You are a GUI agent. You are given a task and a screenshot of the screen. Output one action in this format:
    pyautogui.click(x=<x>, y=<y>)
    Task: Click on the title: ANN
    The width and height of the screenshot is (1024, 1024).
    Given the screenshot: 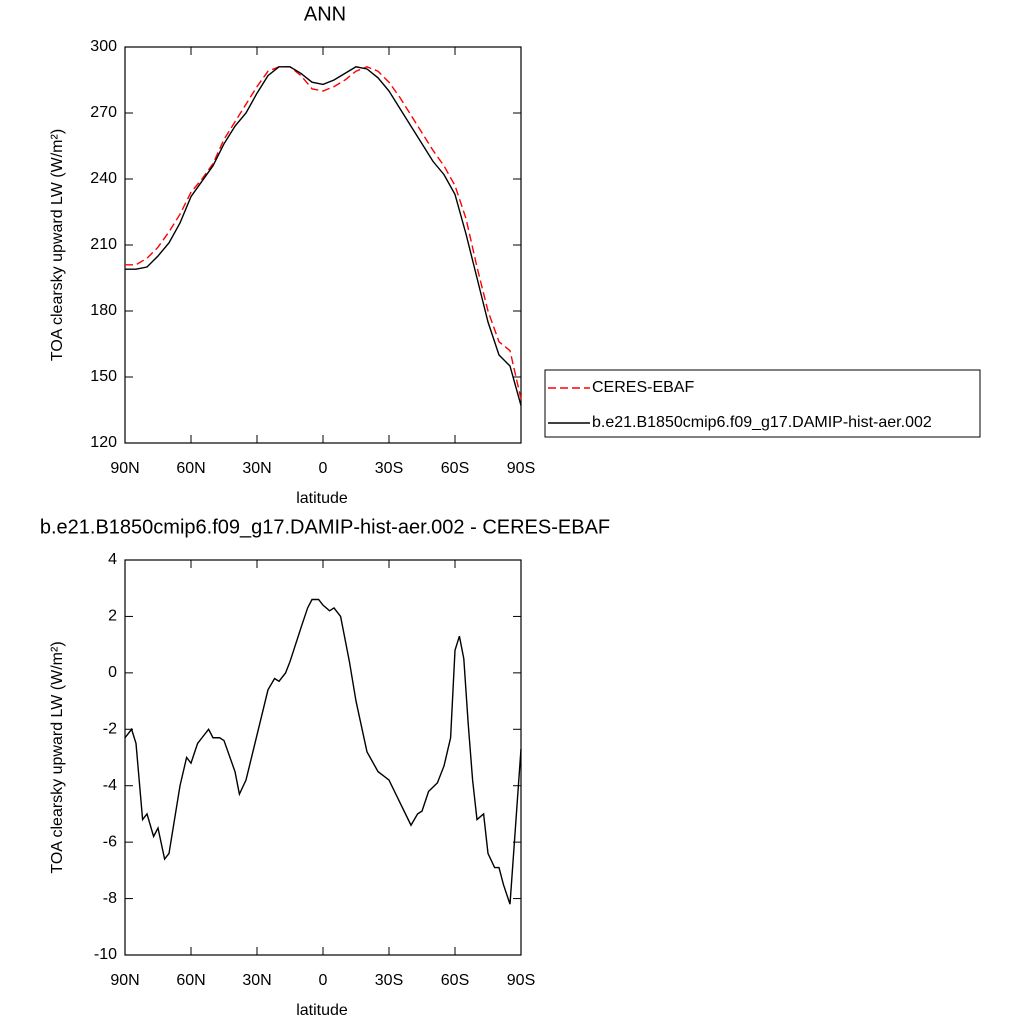 What is the action you would take?
    pyautogui.click(x=325, y=14)
    